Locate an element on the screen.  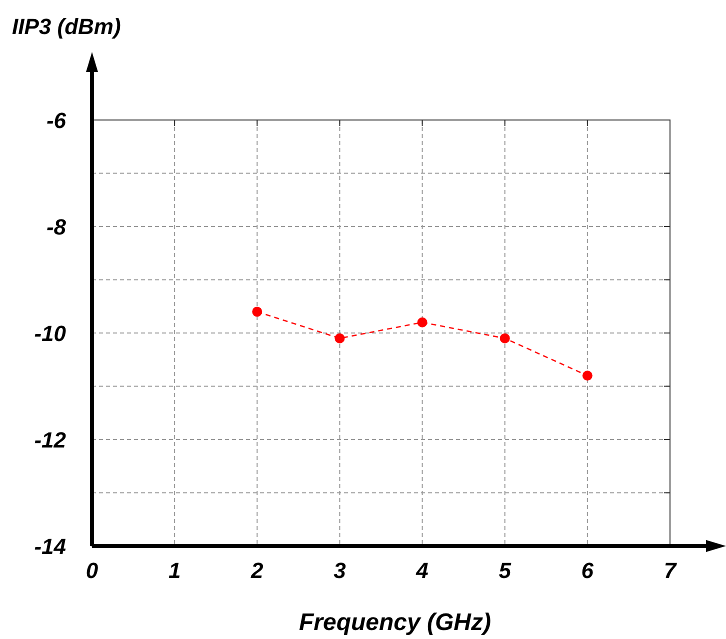
y-tick-label: -12 is located at coordinates (50, 440).